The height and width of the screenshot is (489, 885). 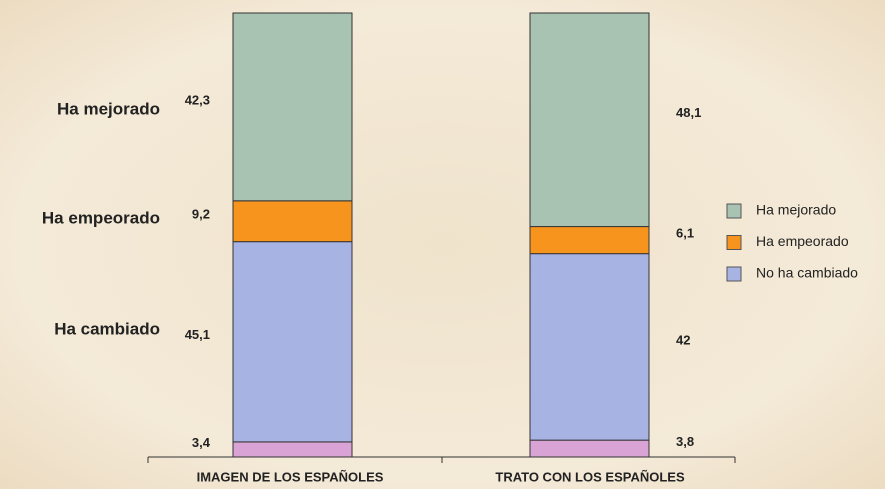 I want to click on annotation: Ha mejorado, so click(x=108, y=108).